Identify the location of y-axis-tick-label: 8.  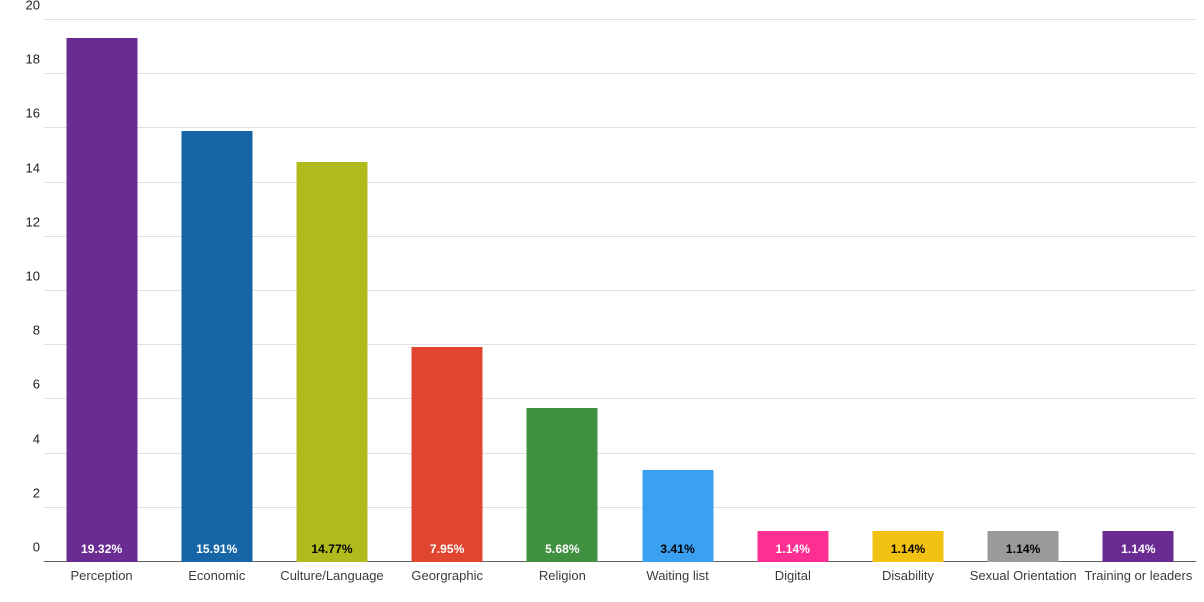
(36, 330).